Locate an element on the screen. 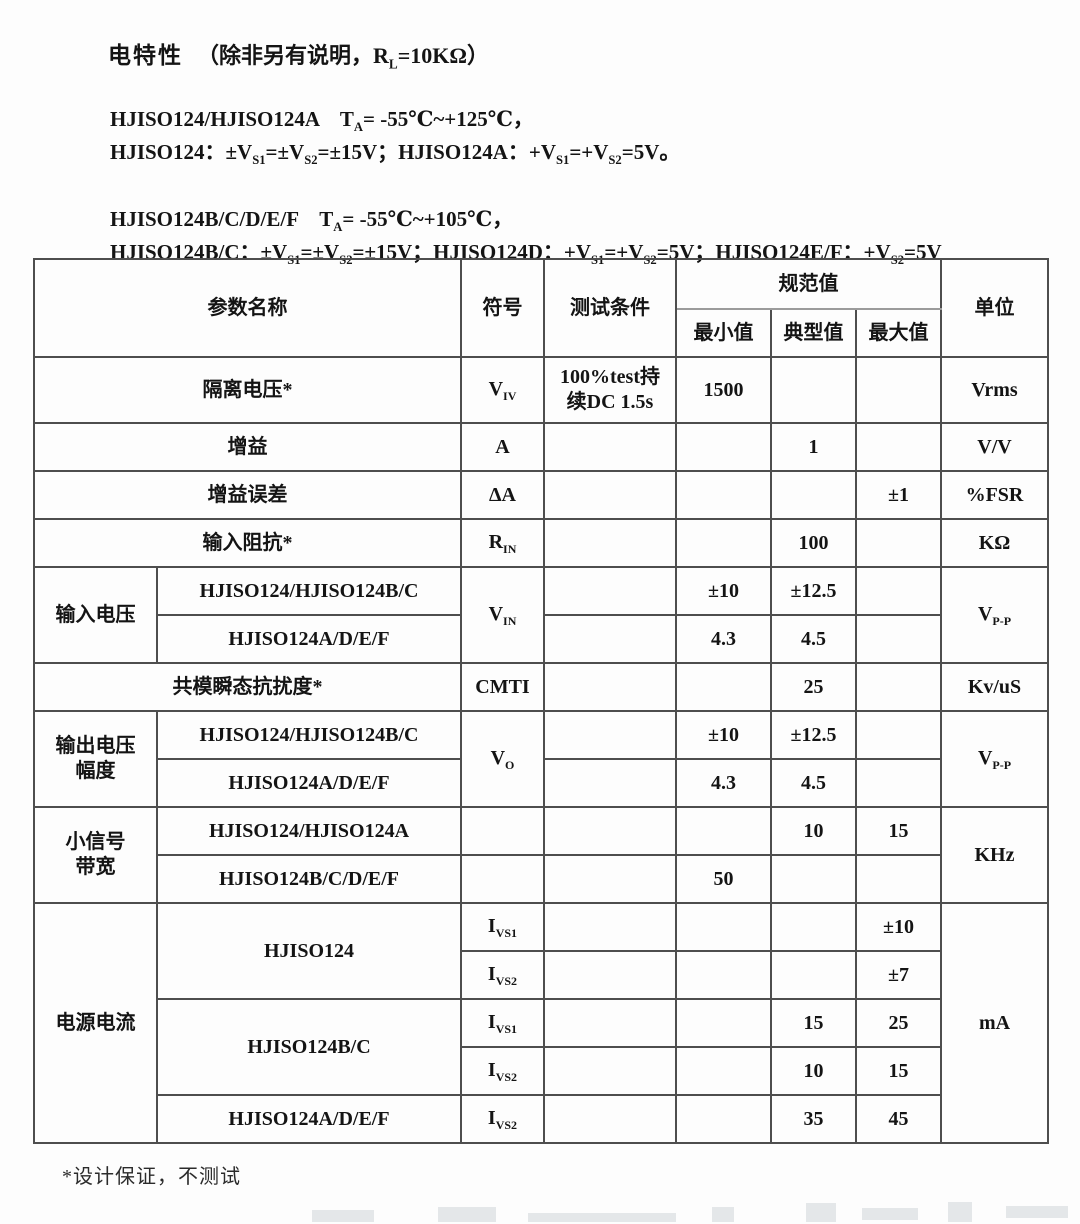  max-vo1-empty is located at coordinates (898, 735).